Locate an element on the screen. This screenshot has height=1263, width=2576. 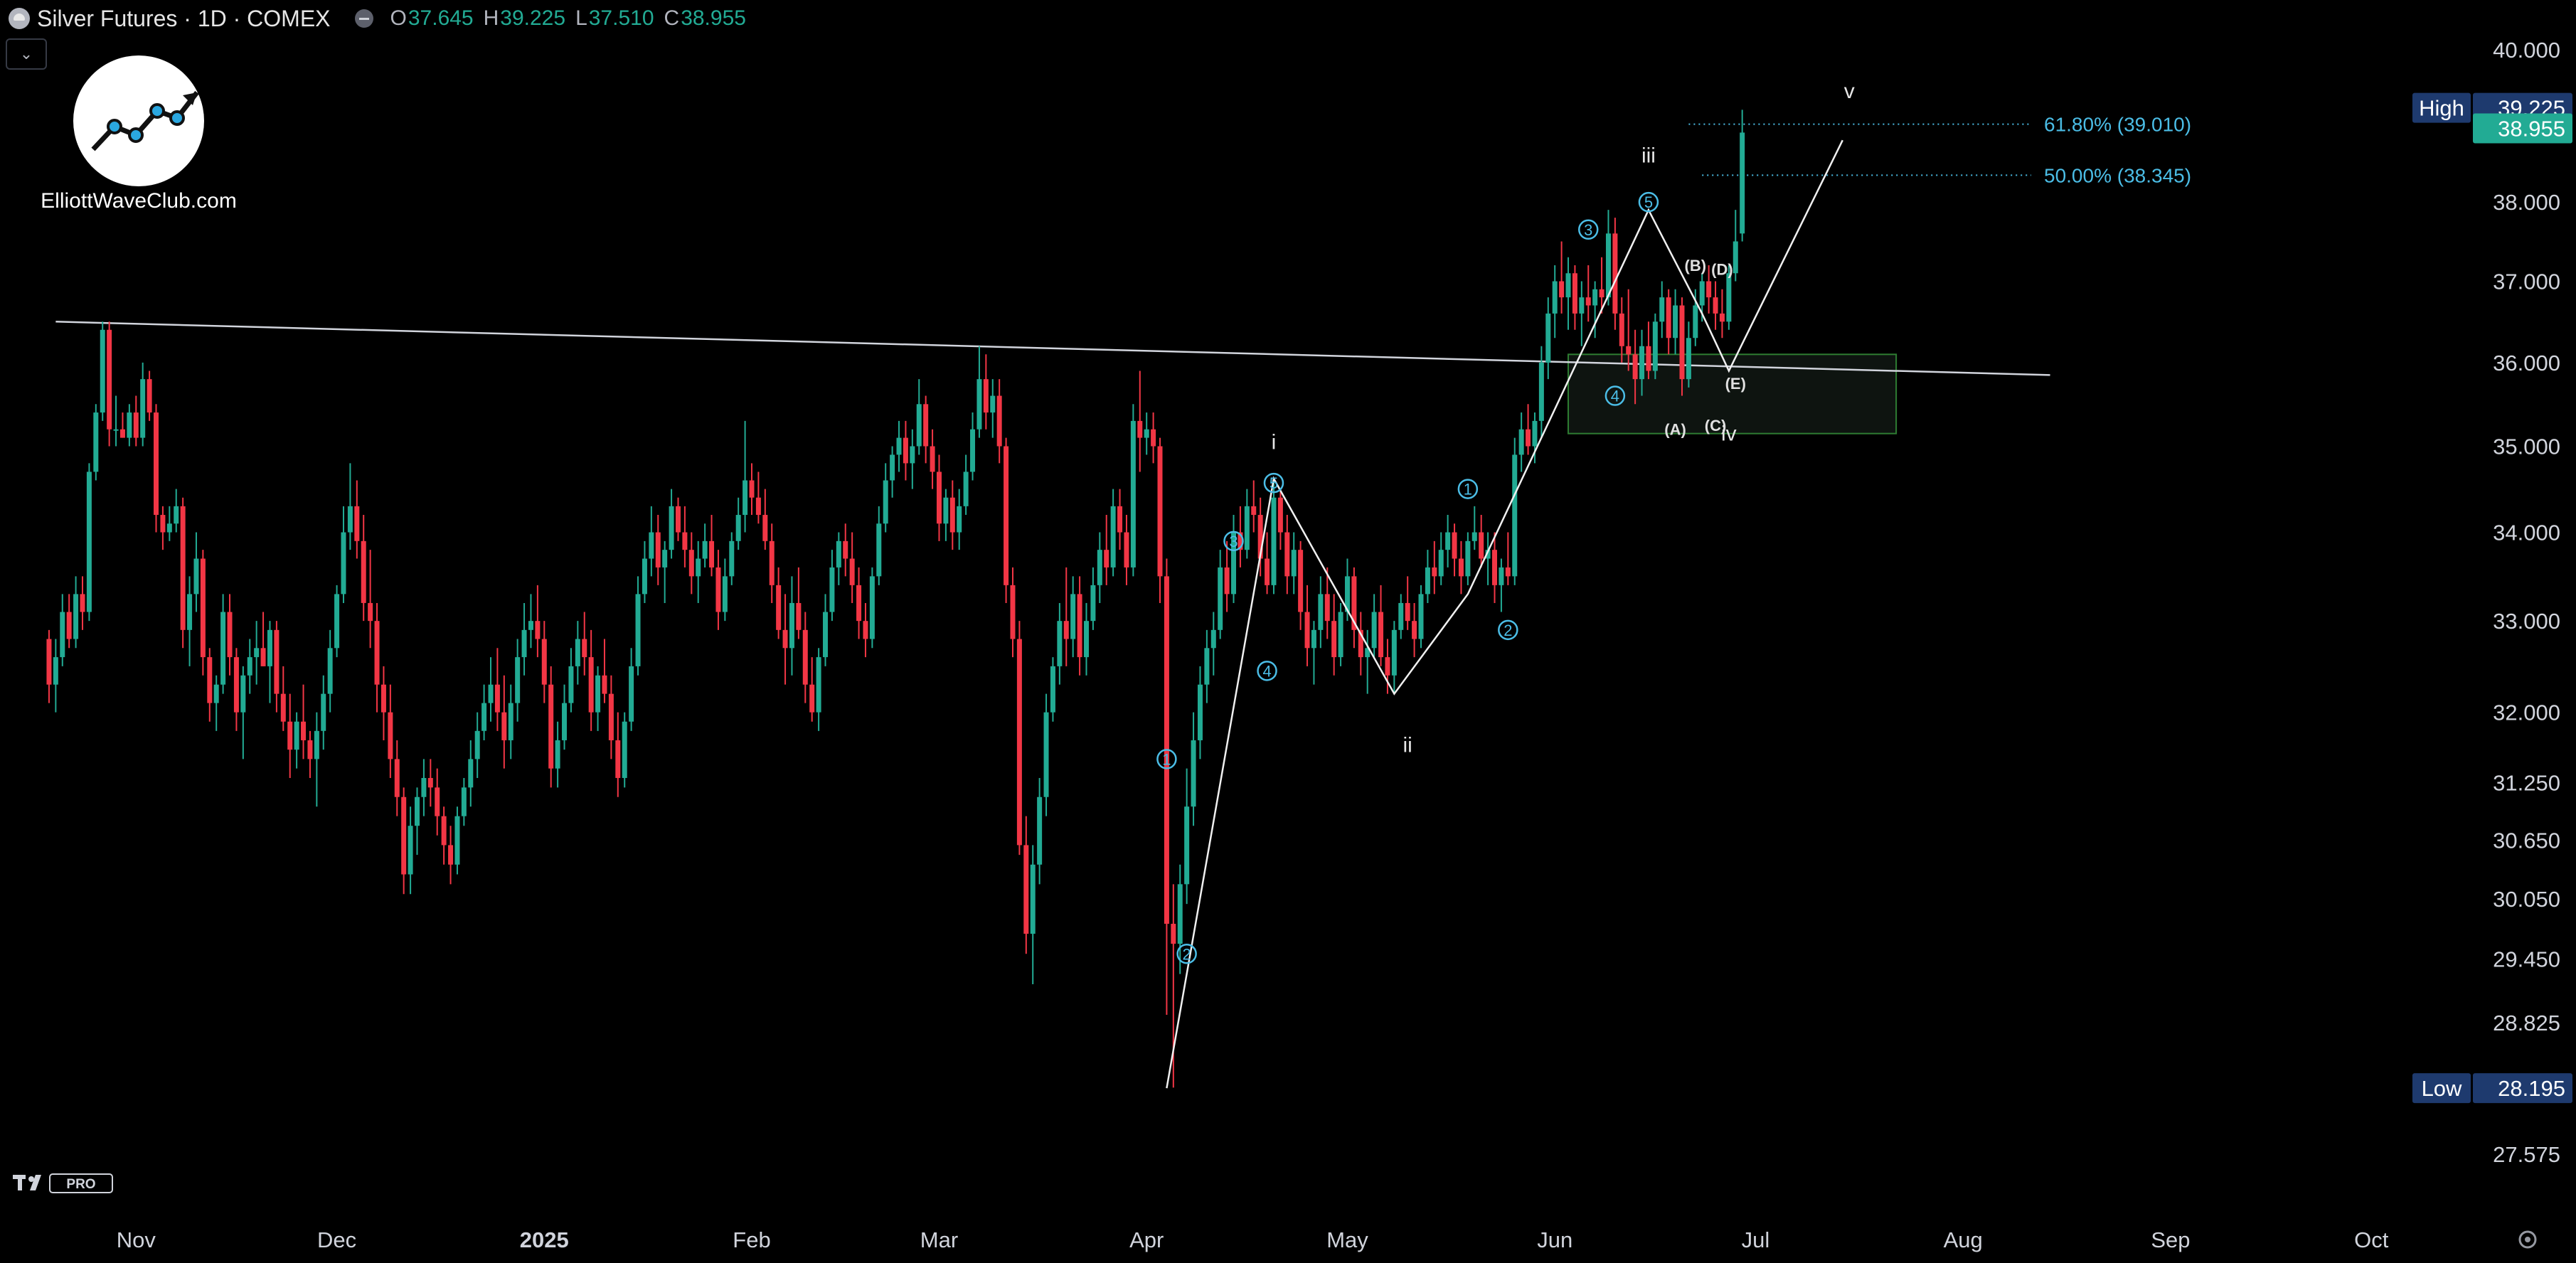
y-tick-label: 40.000 is located at coordinates (2526, 51).